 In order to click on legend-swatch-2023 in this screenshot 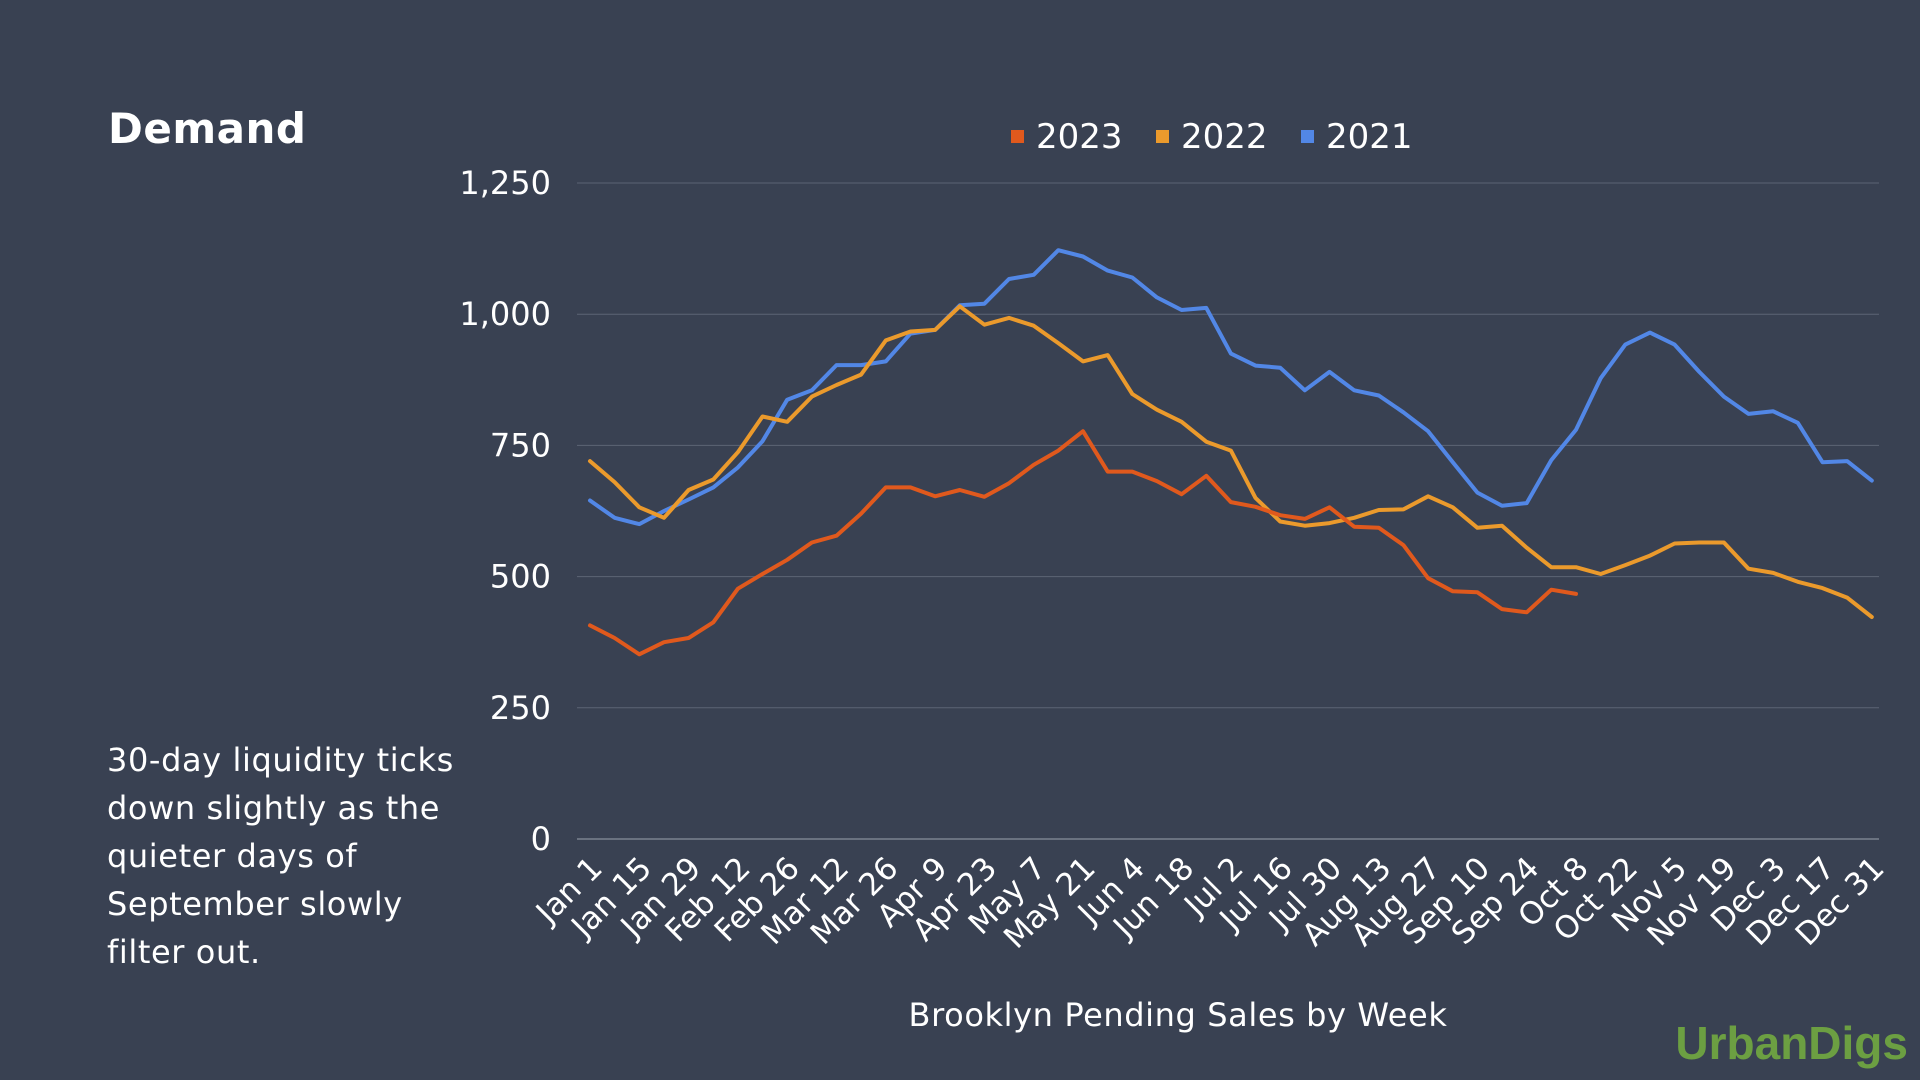, I will do `click(1017, 136)`.